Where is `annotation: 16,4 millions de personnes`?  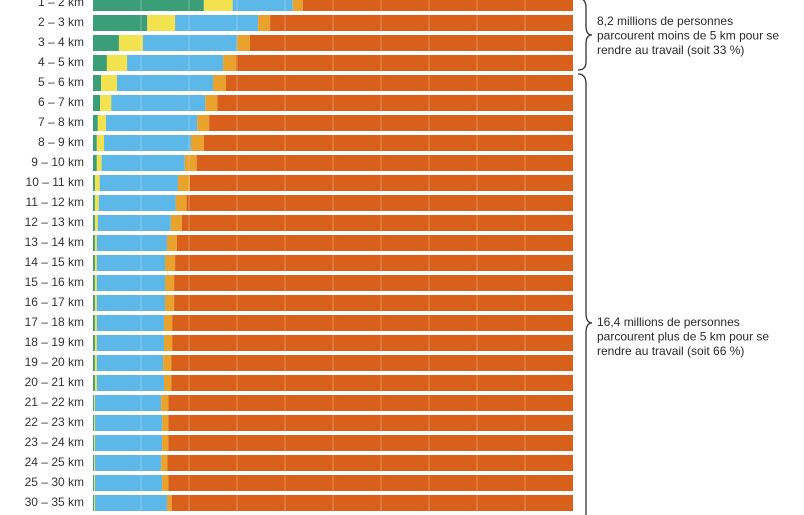 annotation: 16,4 millions de personnes is located at coordinates (668, 322).